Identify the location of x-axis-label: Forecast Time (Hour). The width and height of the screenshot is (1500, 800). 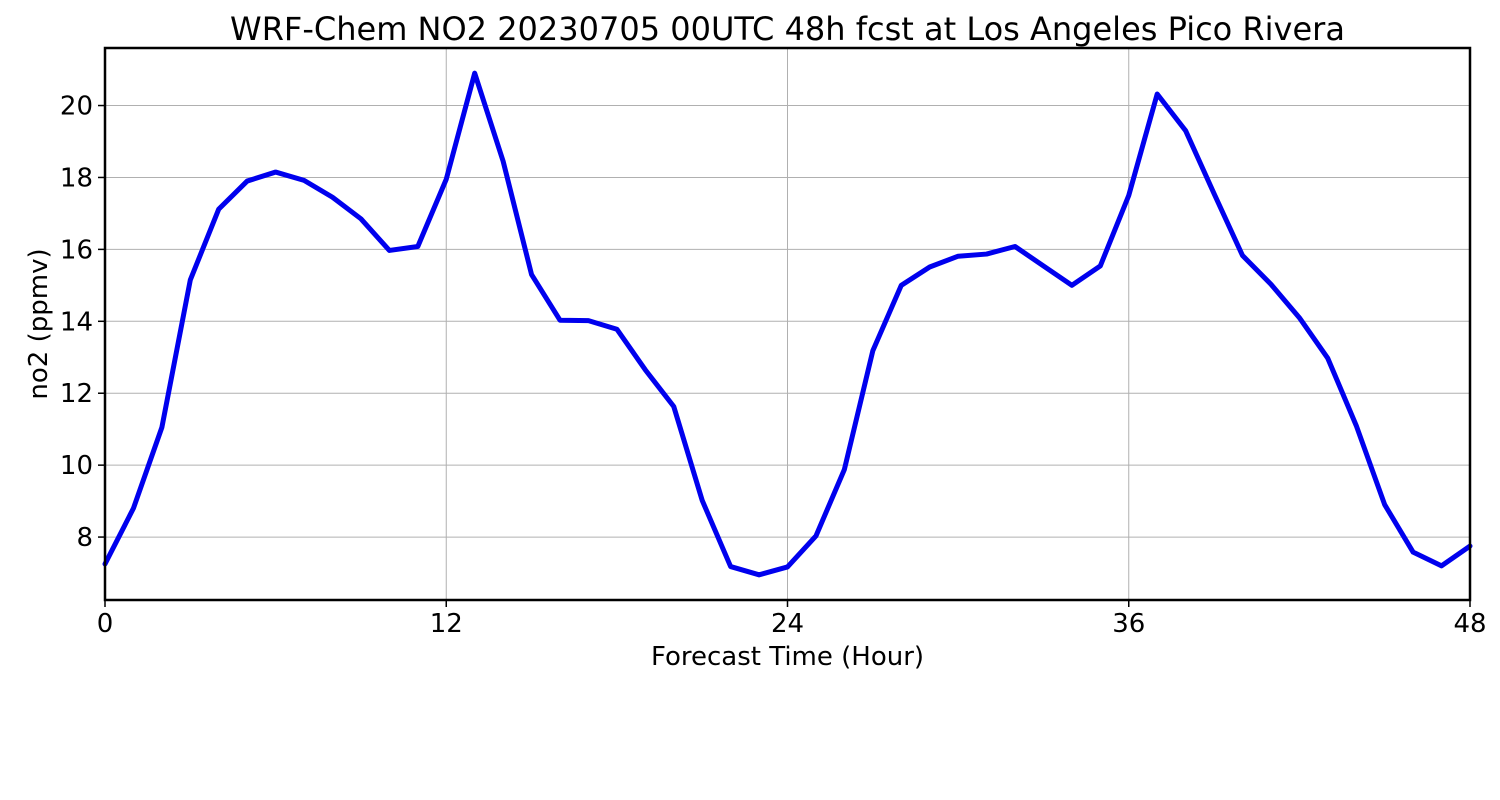
(787, 657).